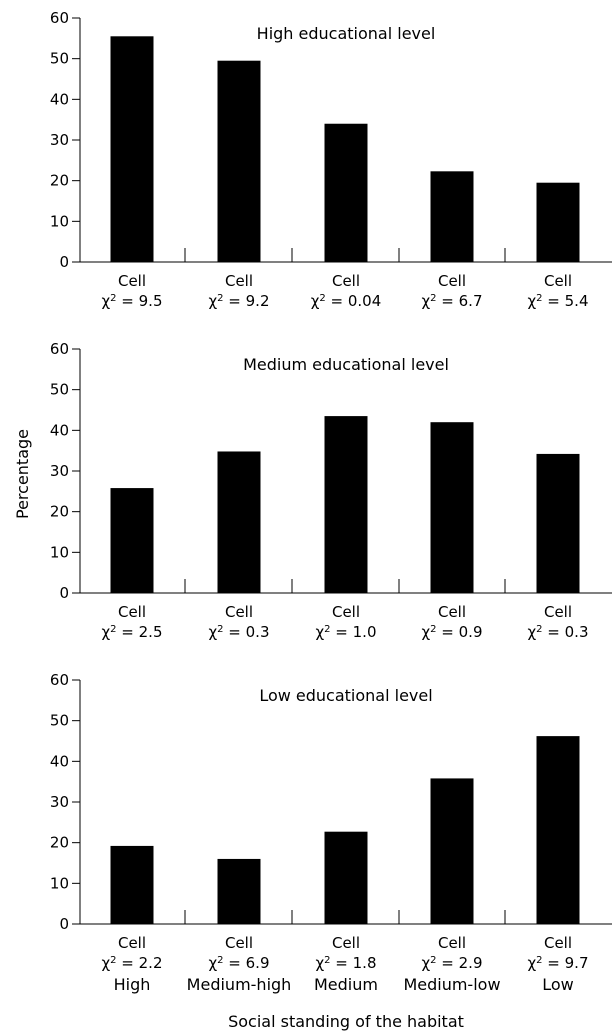 The image size is (612, 1036). Describe the element at coordinates (558, 984) in the screenshot. I see `x-tick-label: Low` at that location.